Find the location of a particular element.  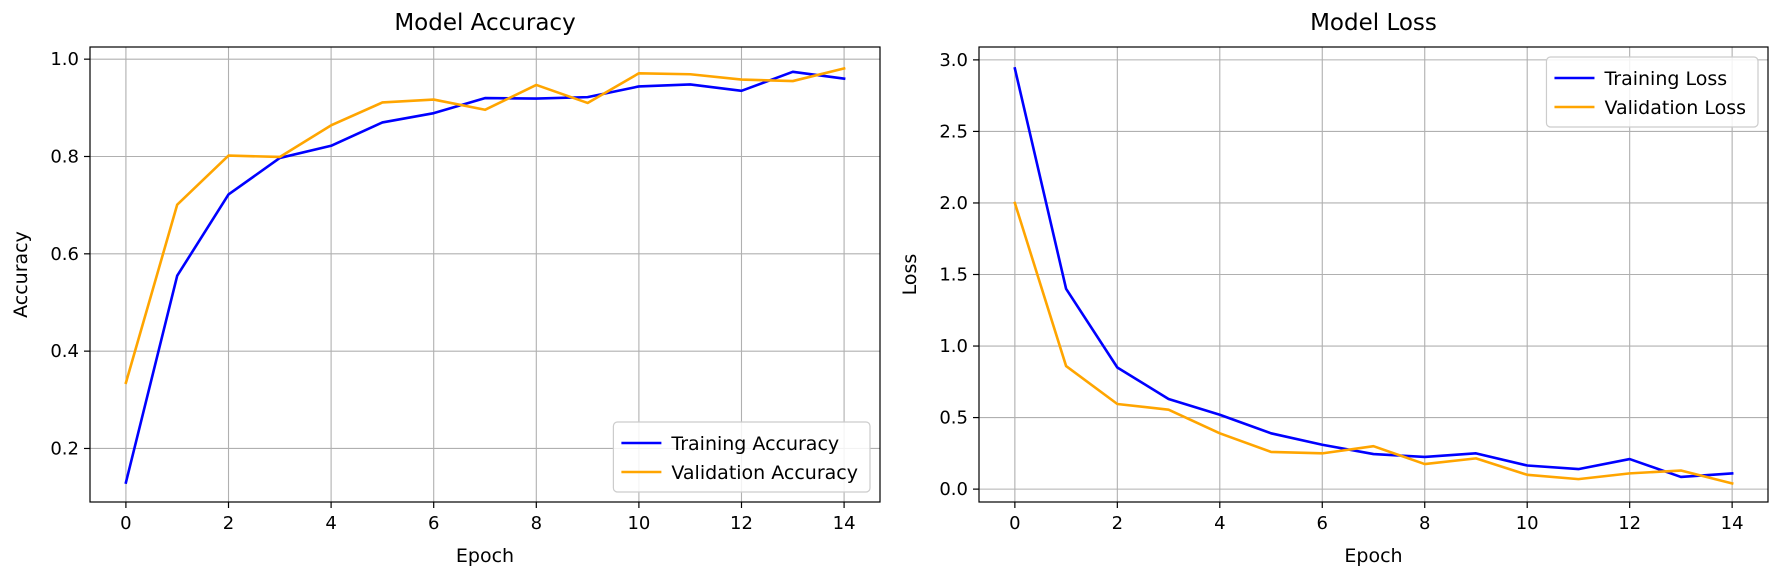

y-tick-label: 0.5 is located at coordinates (953, 418).